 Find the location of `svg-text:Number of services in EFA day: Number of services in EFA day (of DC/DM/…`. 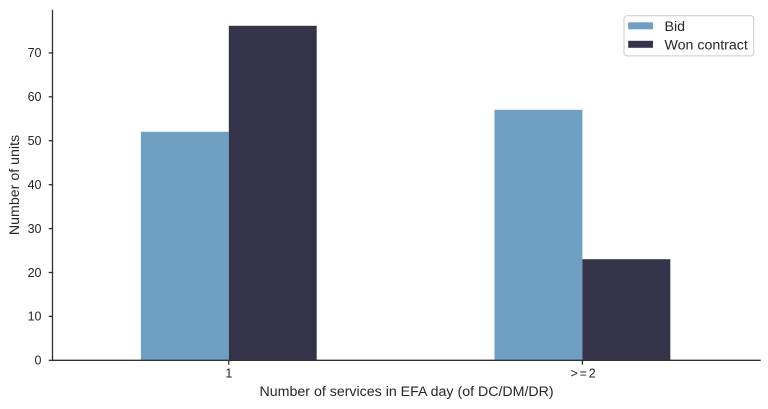

svg-text:Number of services in EFA day: Number of services in EFA day (of DC/DM/… is located at coordinates (407, 392).